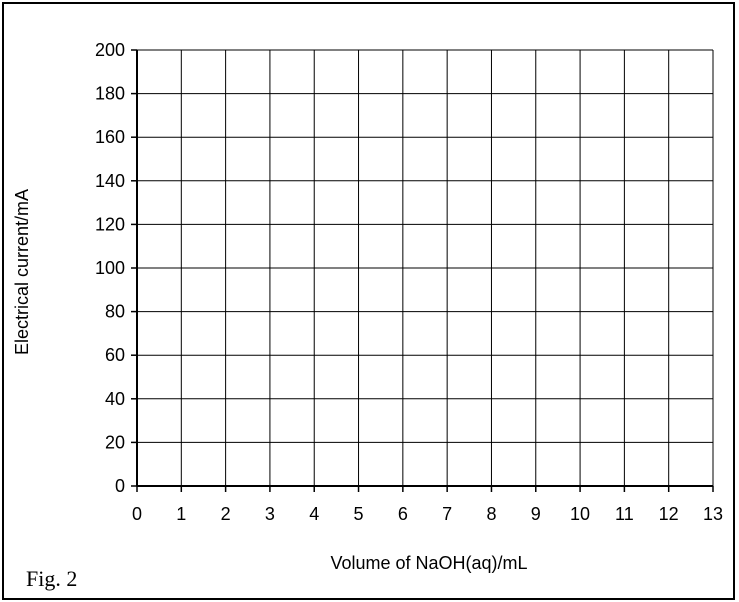 This screenshot has width=739, height=602. I want to click on y-tick-label: 200, so click(110, 50).